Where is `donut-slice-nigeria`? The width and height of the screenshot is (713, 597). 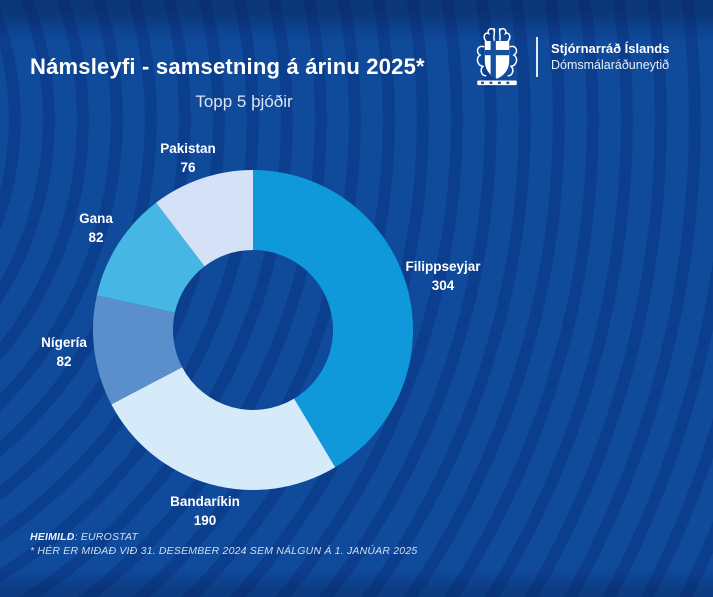 donut-slice-nigeria is located at coordinates (138, 350).